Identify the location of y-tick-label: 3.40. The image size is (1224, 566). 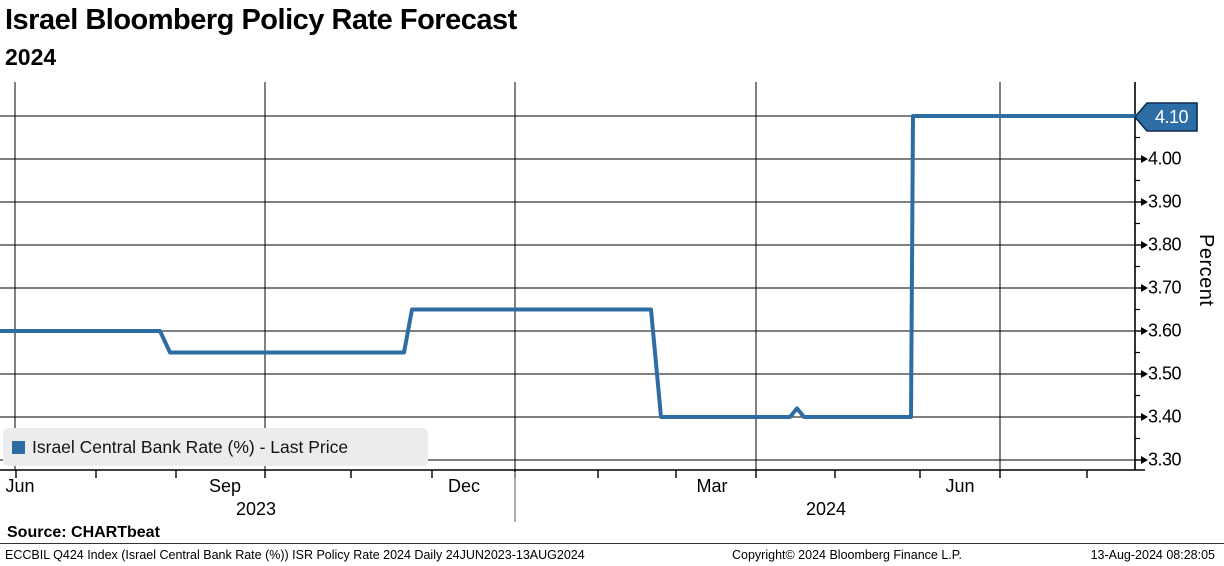
(1165, 416).